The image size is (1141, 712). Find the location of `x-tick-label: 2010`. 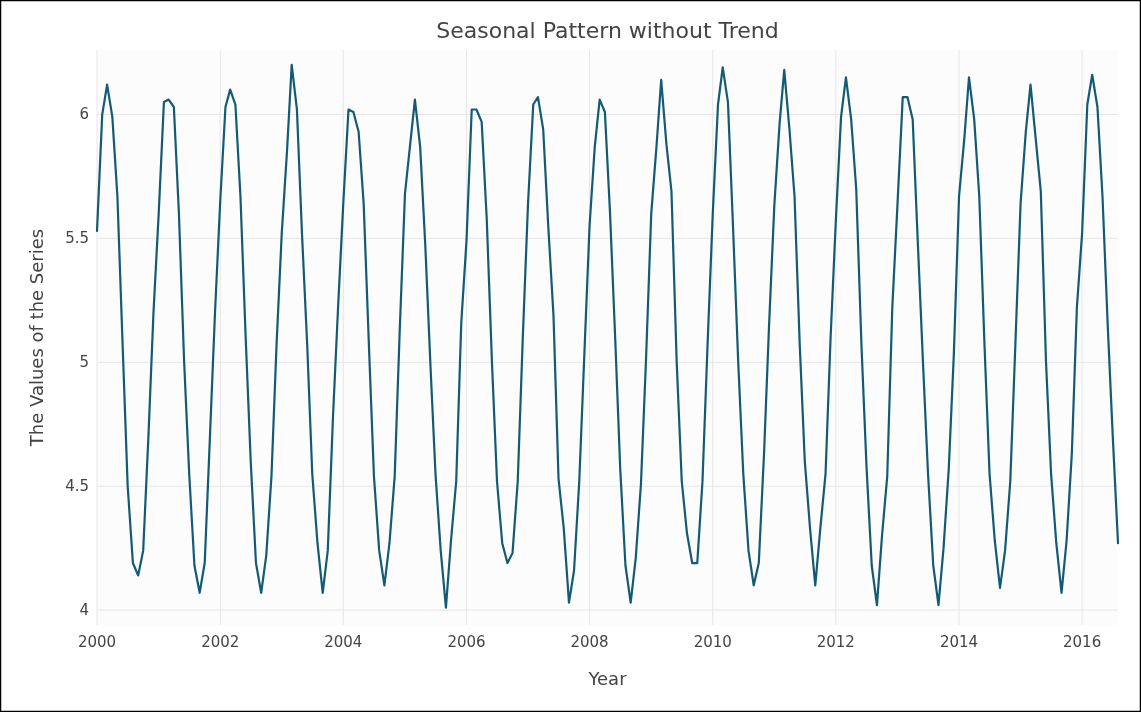

x-tick-label: 2010 is located at coordinates (712, 642).